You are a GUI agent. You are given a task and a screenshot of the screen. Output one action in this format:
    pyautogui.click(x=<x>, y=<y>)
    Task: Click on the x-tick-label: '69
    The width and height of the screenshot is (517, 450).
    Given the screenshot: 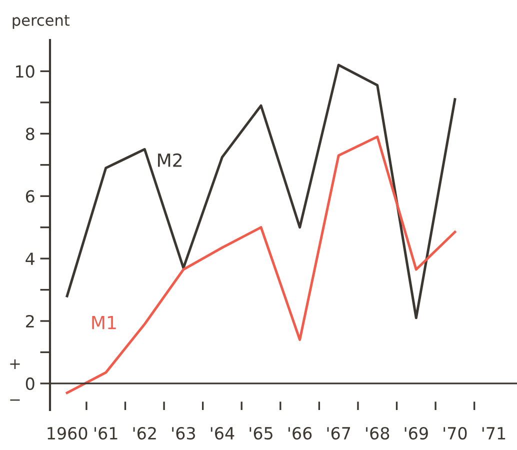 What is the action you would take?
    pyautogui.click(x=416, y=433)
    